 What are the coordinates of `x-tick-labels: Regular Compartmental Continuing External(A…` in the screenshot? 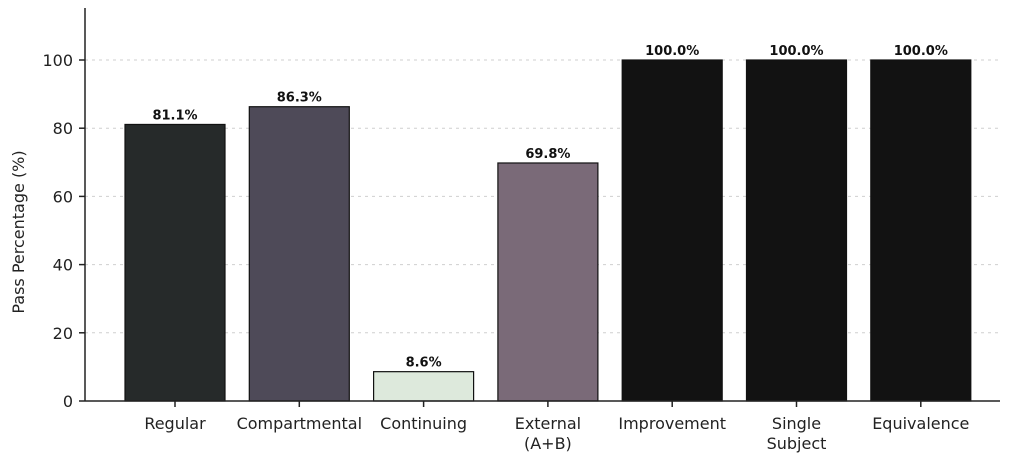 It's located at (556, 427).